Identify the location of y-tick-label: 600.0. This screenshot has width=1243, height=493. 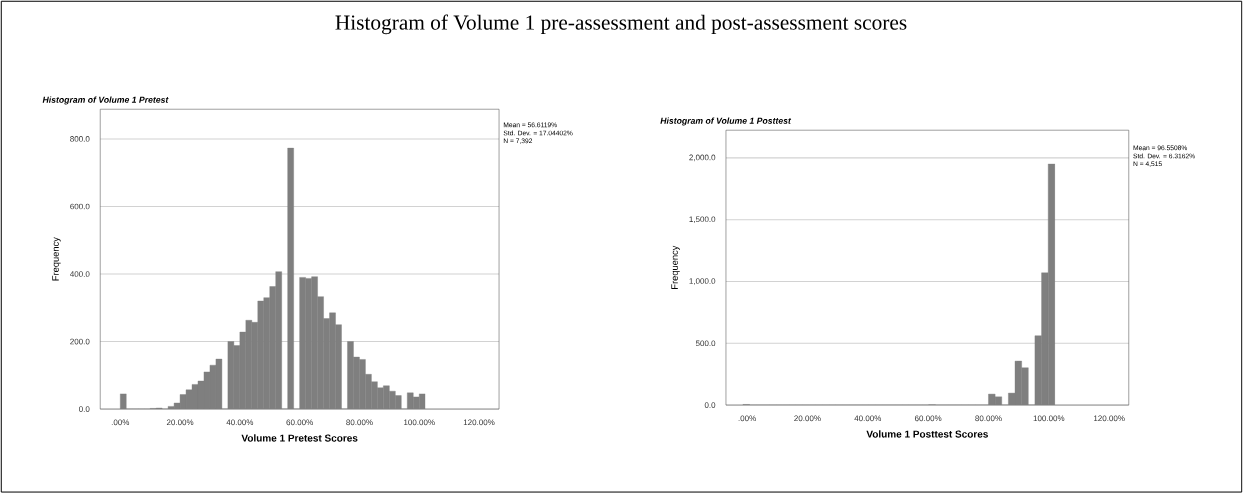
(80, 206).